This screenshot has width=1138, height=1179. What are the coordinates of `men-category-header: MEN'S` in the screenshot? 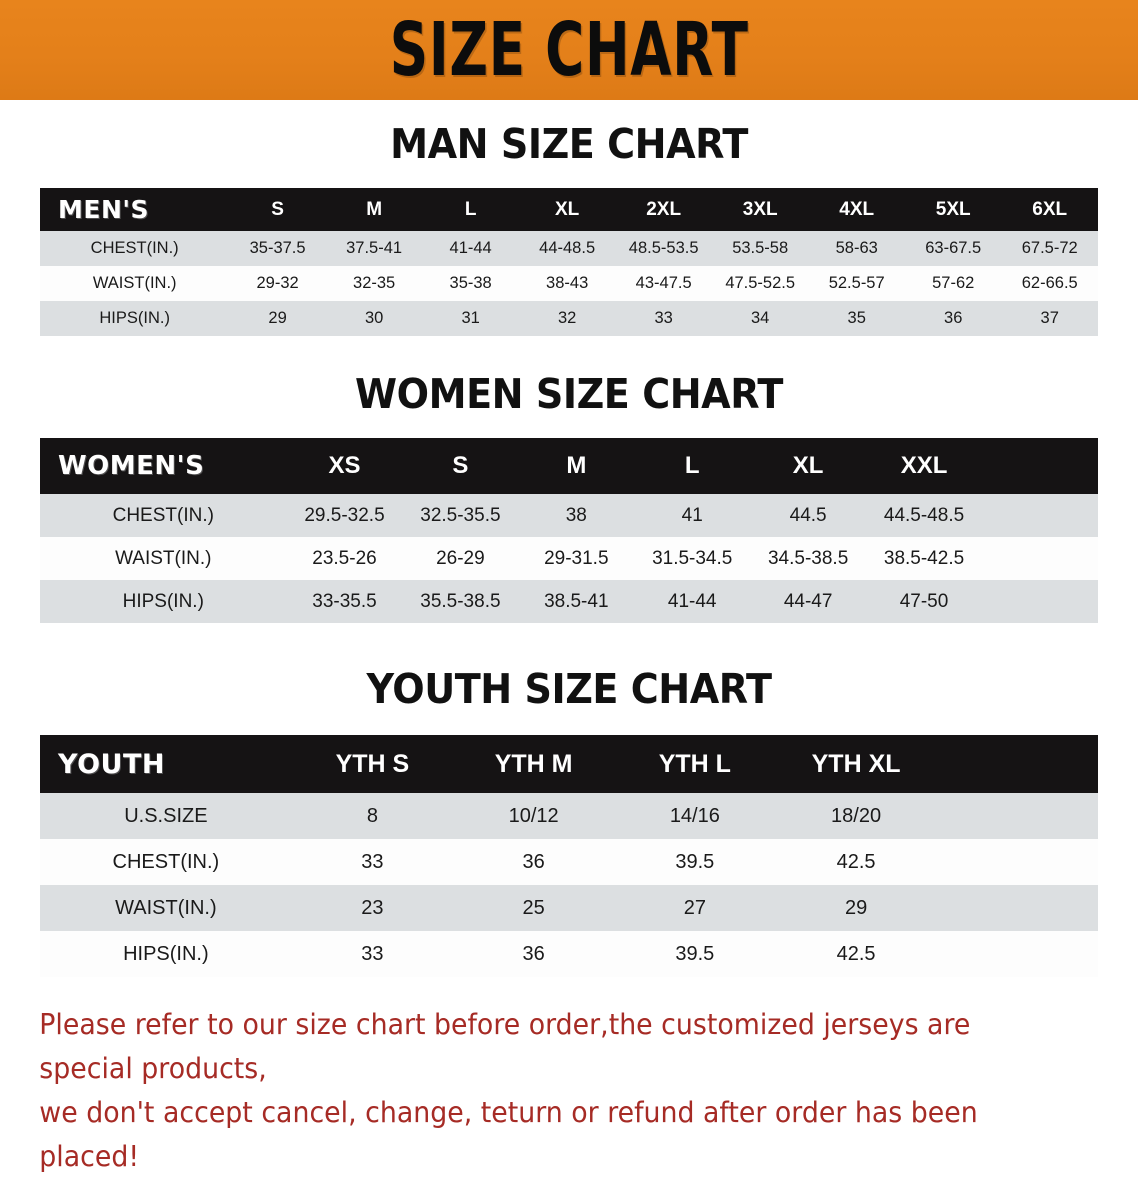 It's located at (104, 209).